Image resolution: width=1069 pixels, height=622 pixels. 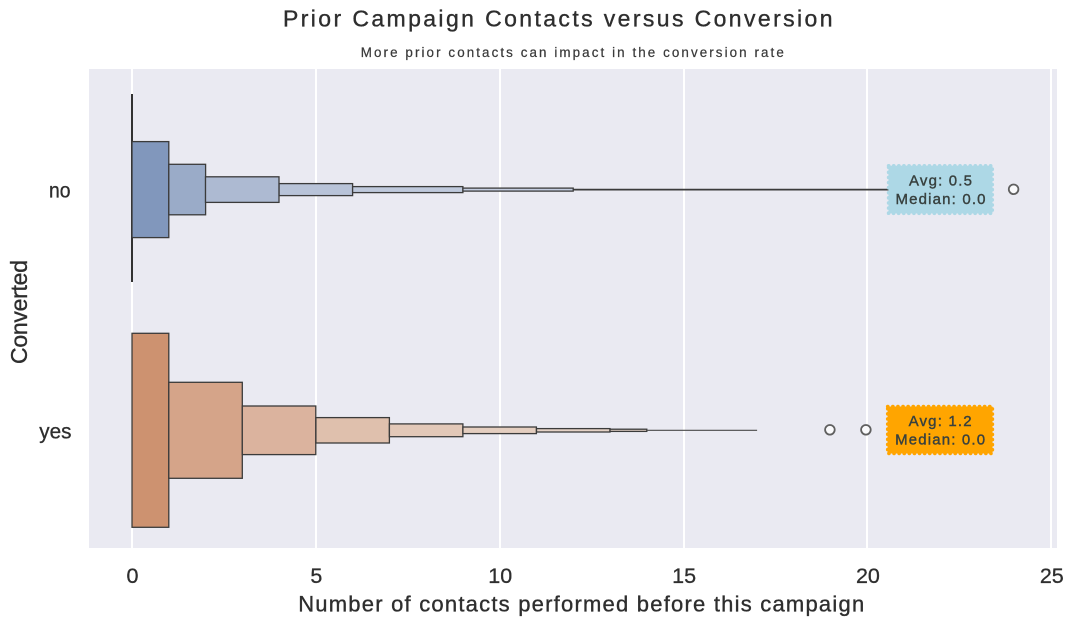 What do you see at coordinates (940, 421) in the screenshot?
I see `svg-text: Avg: 1.2` at bounding box center [940, 421].